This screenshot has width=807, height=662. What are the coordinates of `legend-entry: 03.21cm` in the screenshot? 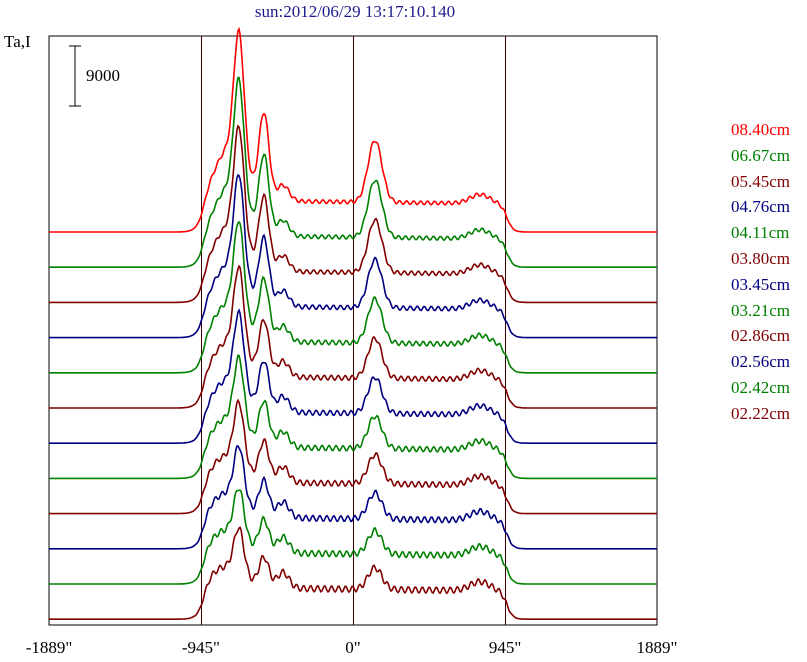 It's located at (761, 310).